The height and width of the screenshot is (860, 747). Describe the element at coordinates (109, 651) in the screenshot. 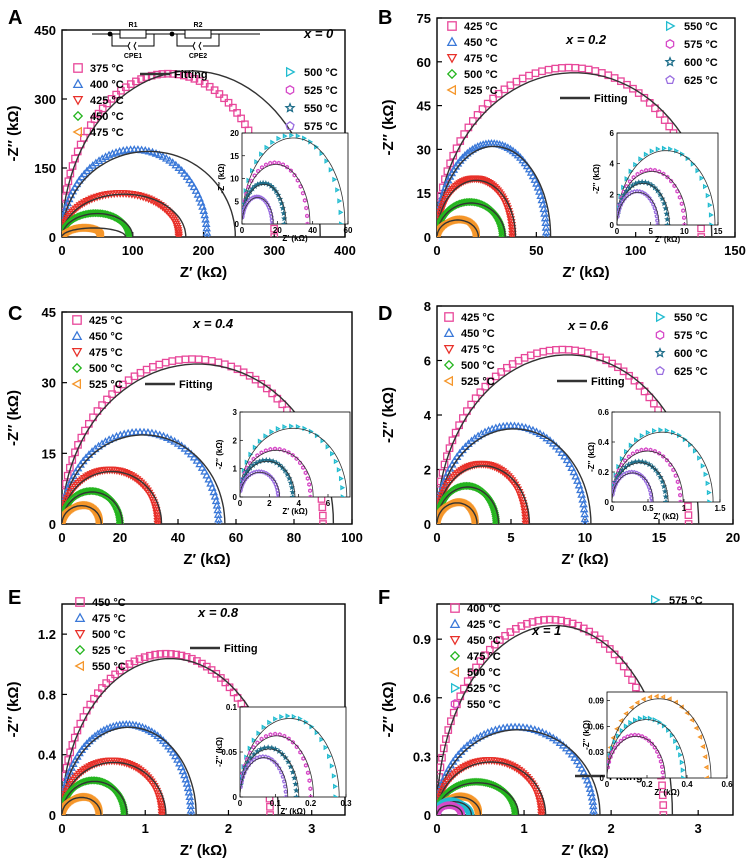

I see `legend-label: 525 °C` at that location.